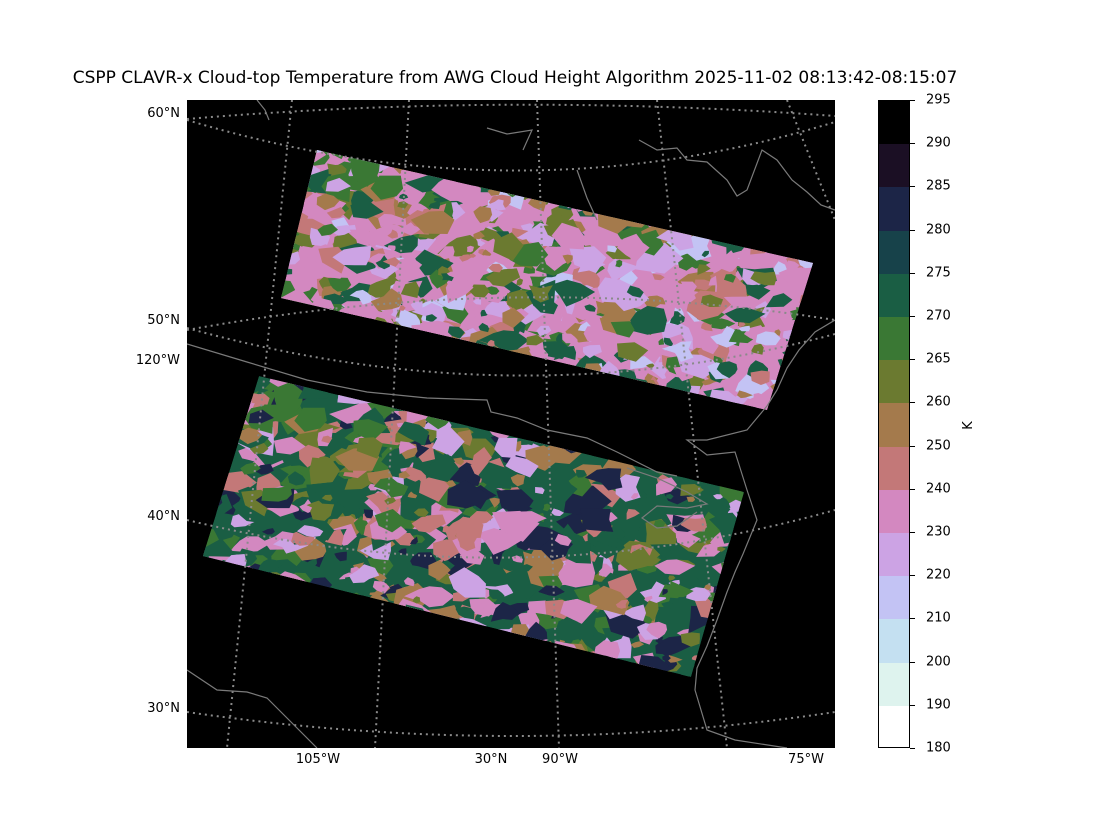  I want to click on colorbar-tick-label: 280, so click(938, 230).